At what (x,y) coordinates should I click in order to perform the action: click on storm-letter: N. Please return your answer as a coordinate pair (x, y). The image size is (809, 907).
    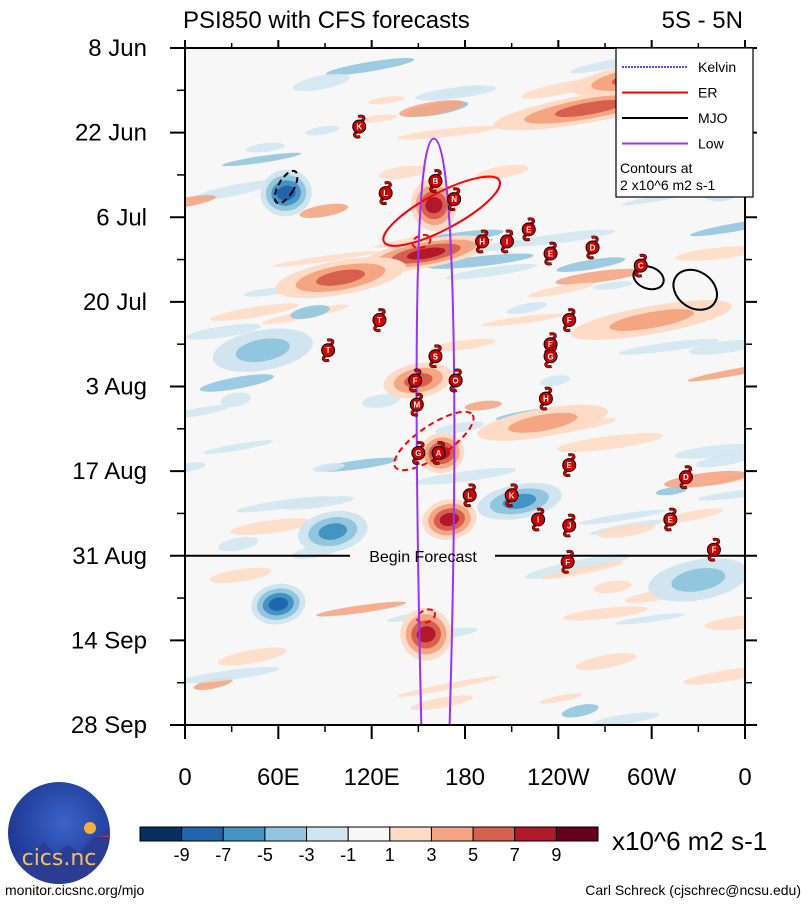
    Looking at the image, I should click on (454, 199).